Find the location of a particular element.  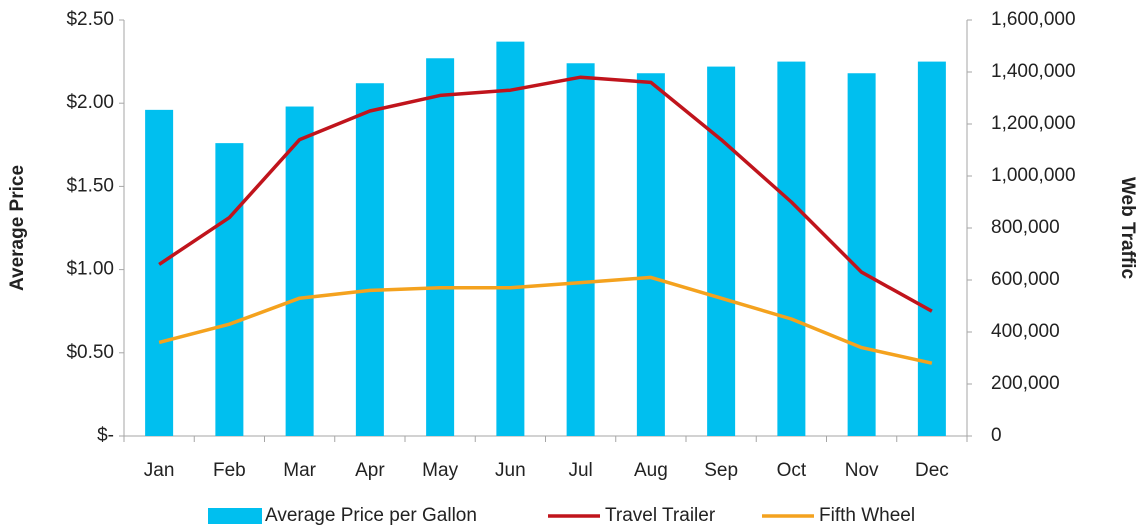

x-tick-label: Apr is located at coordinates (370, 470).